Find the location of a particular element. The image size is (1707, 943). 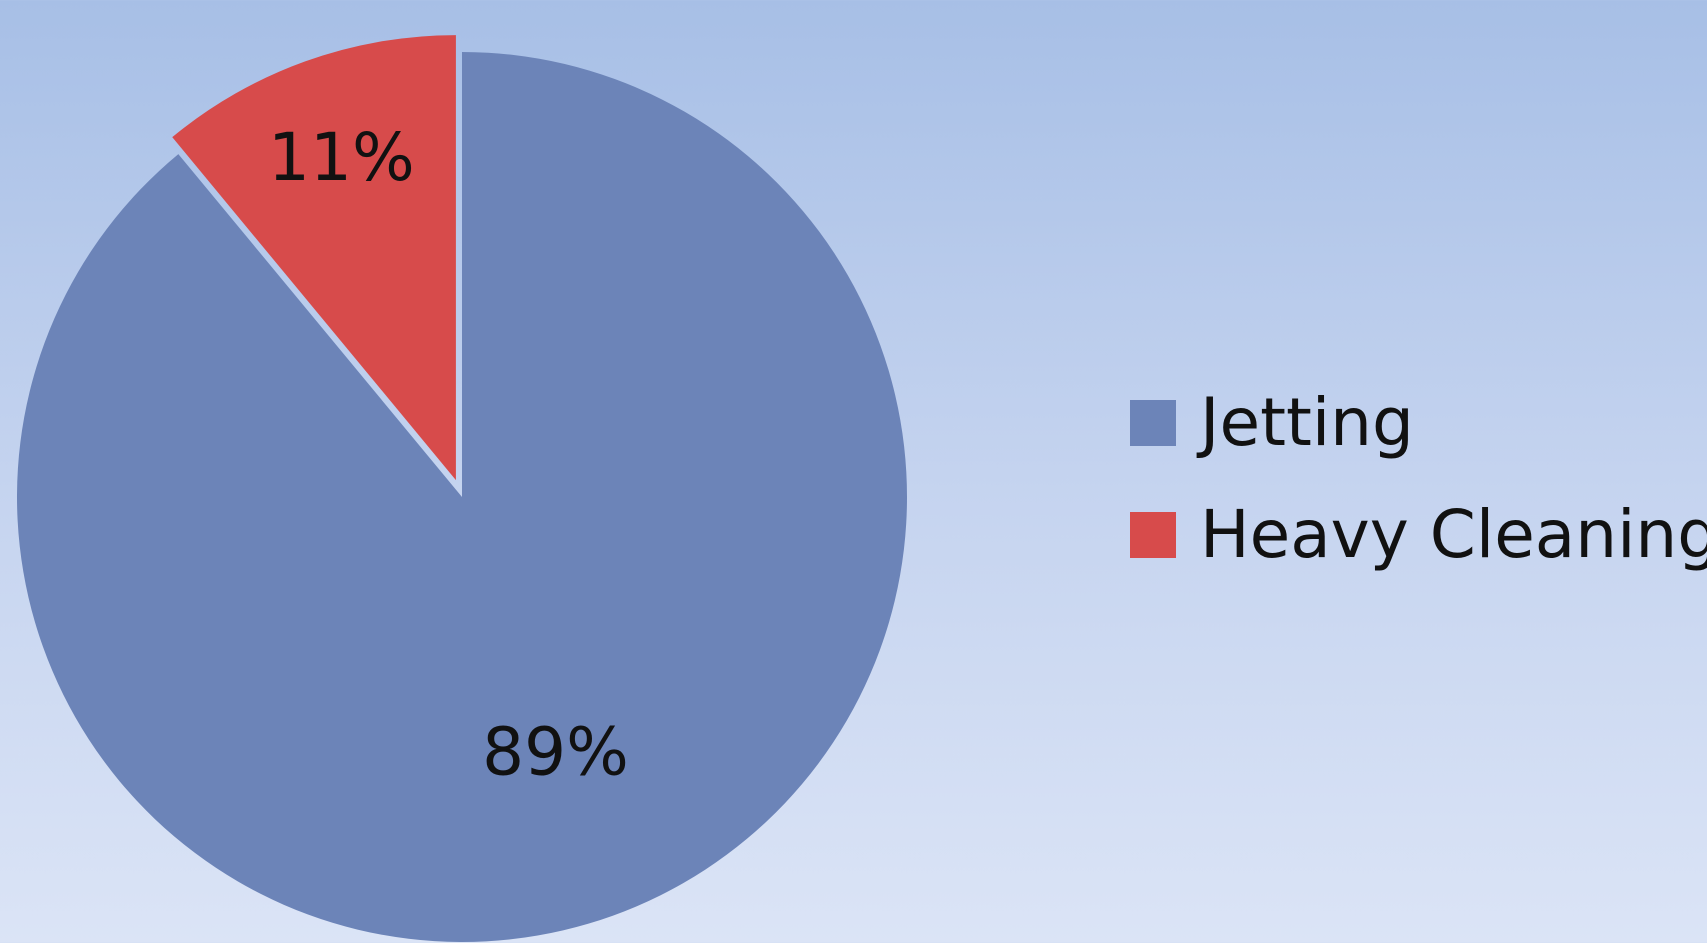

data-label-heavy-cleaning: 11% is located at coordinates (341, 157).